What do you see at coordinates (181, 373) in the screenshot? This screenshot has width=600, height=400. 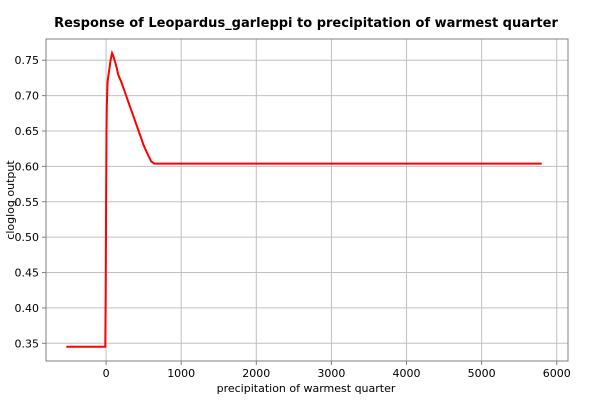 I see `x-tick-label: 1000` at bounding box center [181, 373].